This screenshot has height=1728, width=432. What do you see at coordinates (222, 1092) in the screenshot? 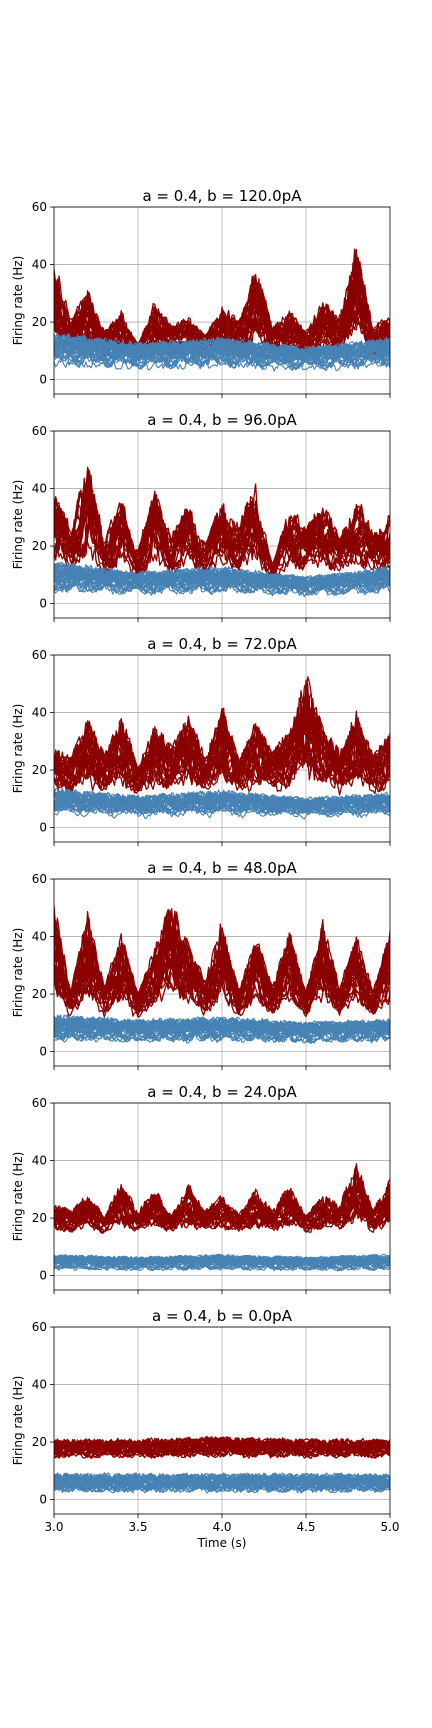
I see `subplot-title: a = 0.4, b = 24.0pA` at bounding box center [222, 1092].